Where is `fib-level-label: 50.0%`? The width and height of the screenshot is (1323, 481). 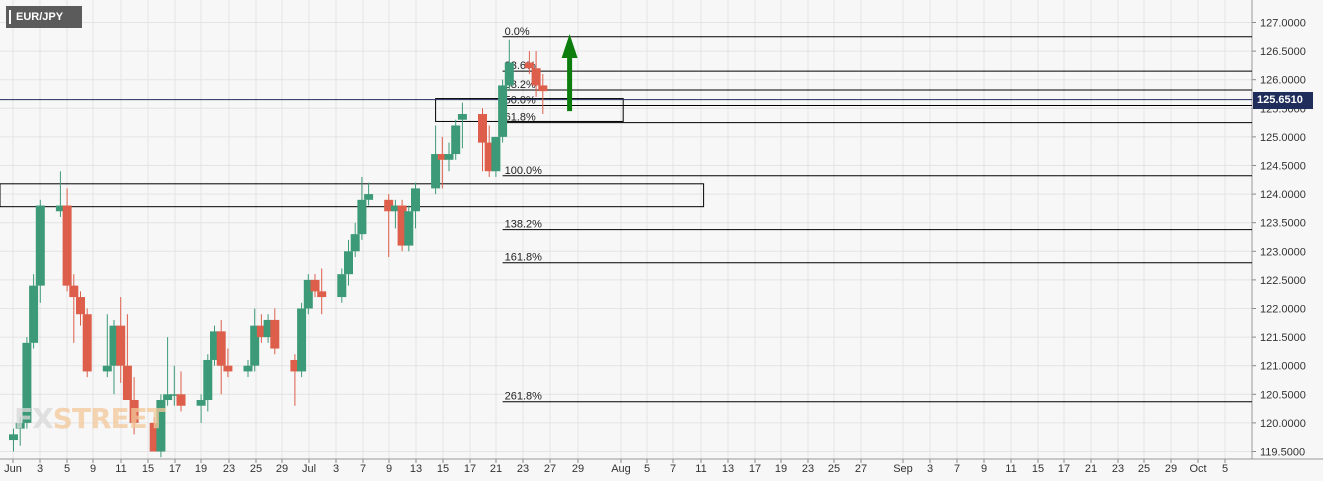
fib-level-label: 50.0% is located at coordinates (520, 100).